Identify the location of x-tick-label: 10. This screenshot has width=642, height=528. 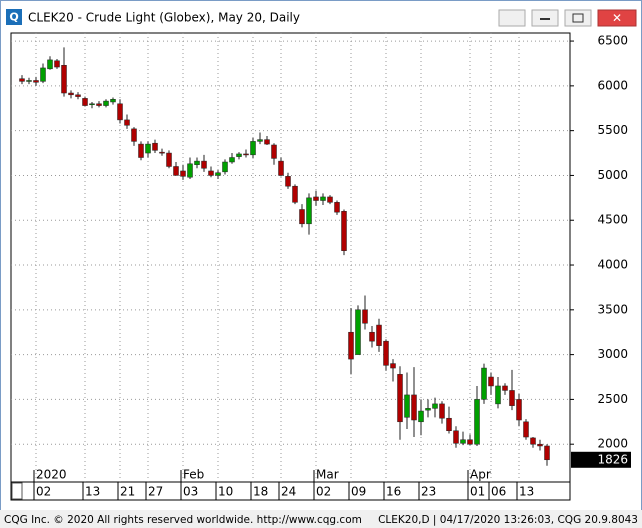
(225, 492).